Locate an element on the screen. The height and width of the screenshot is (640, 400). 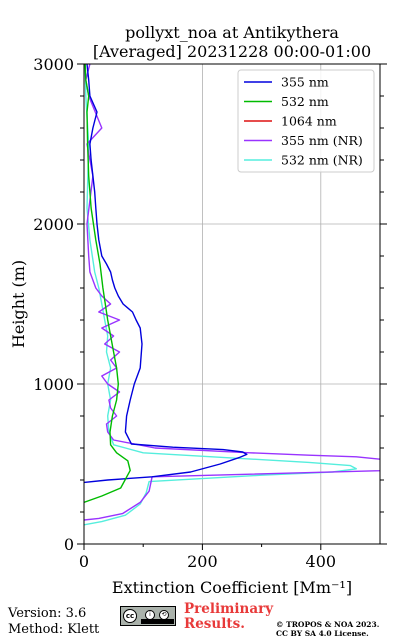
legend-label: 355 nm is located at coordinates (305, 82).